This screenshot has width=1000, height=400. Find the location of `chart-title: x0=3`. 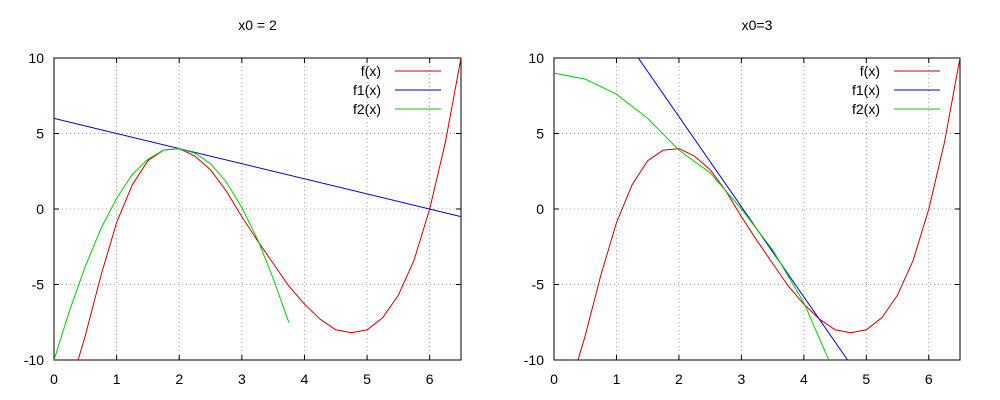

chart-title: x0=3 is located at coordinates (757, 25).